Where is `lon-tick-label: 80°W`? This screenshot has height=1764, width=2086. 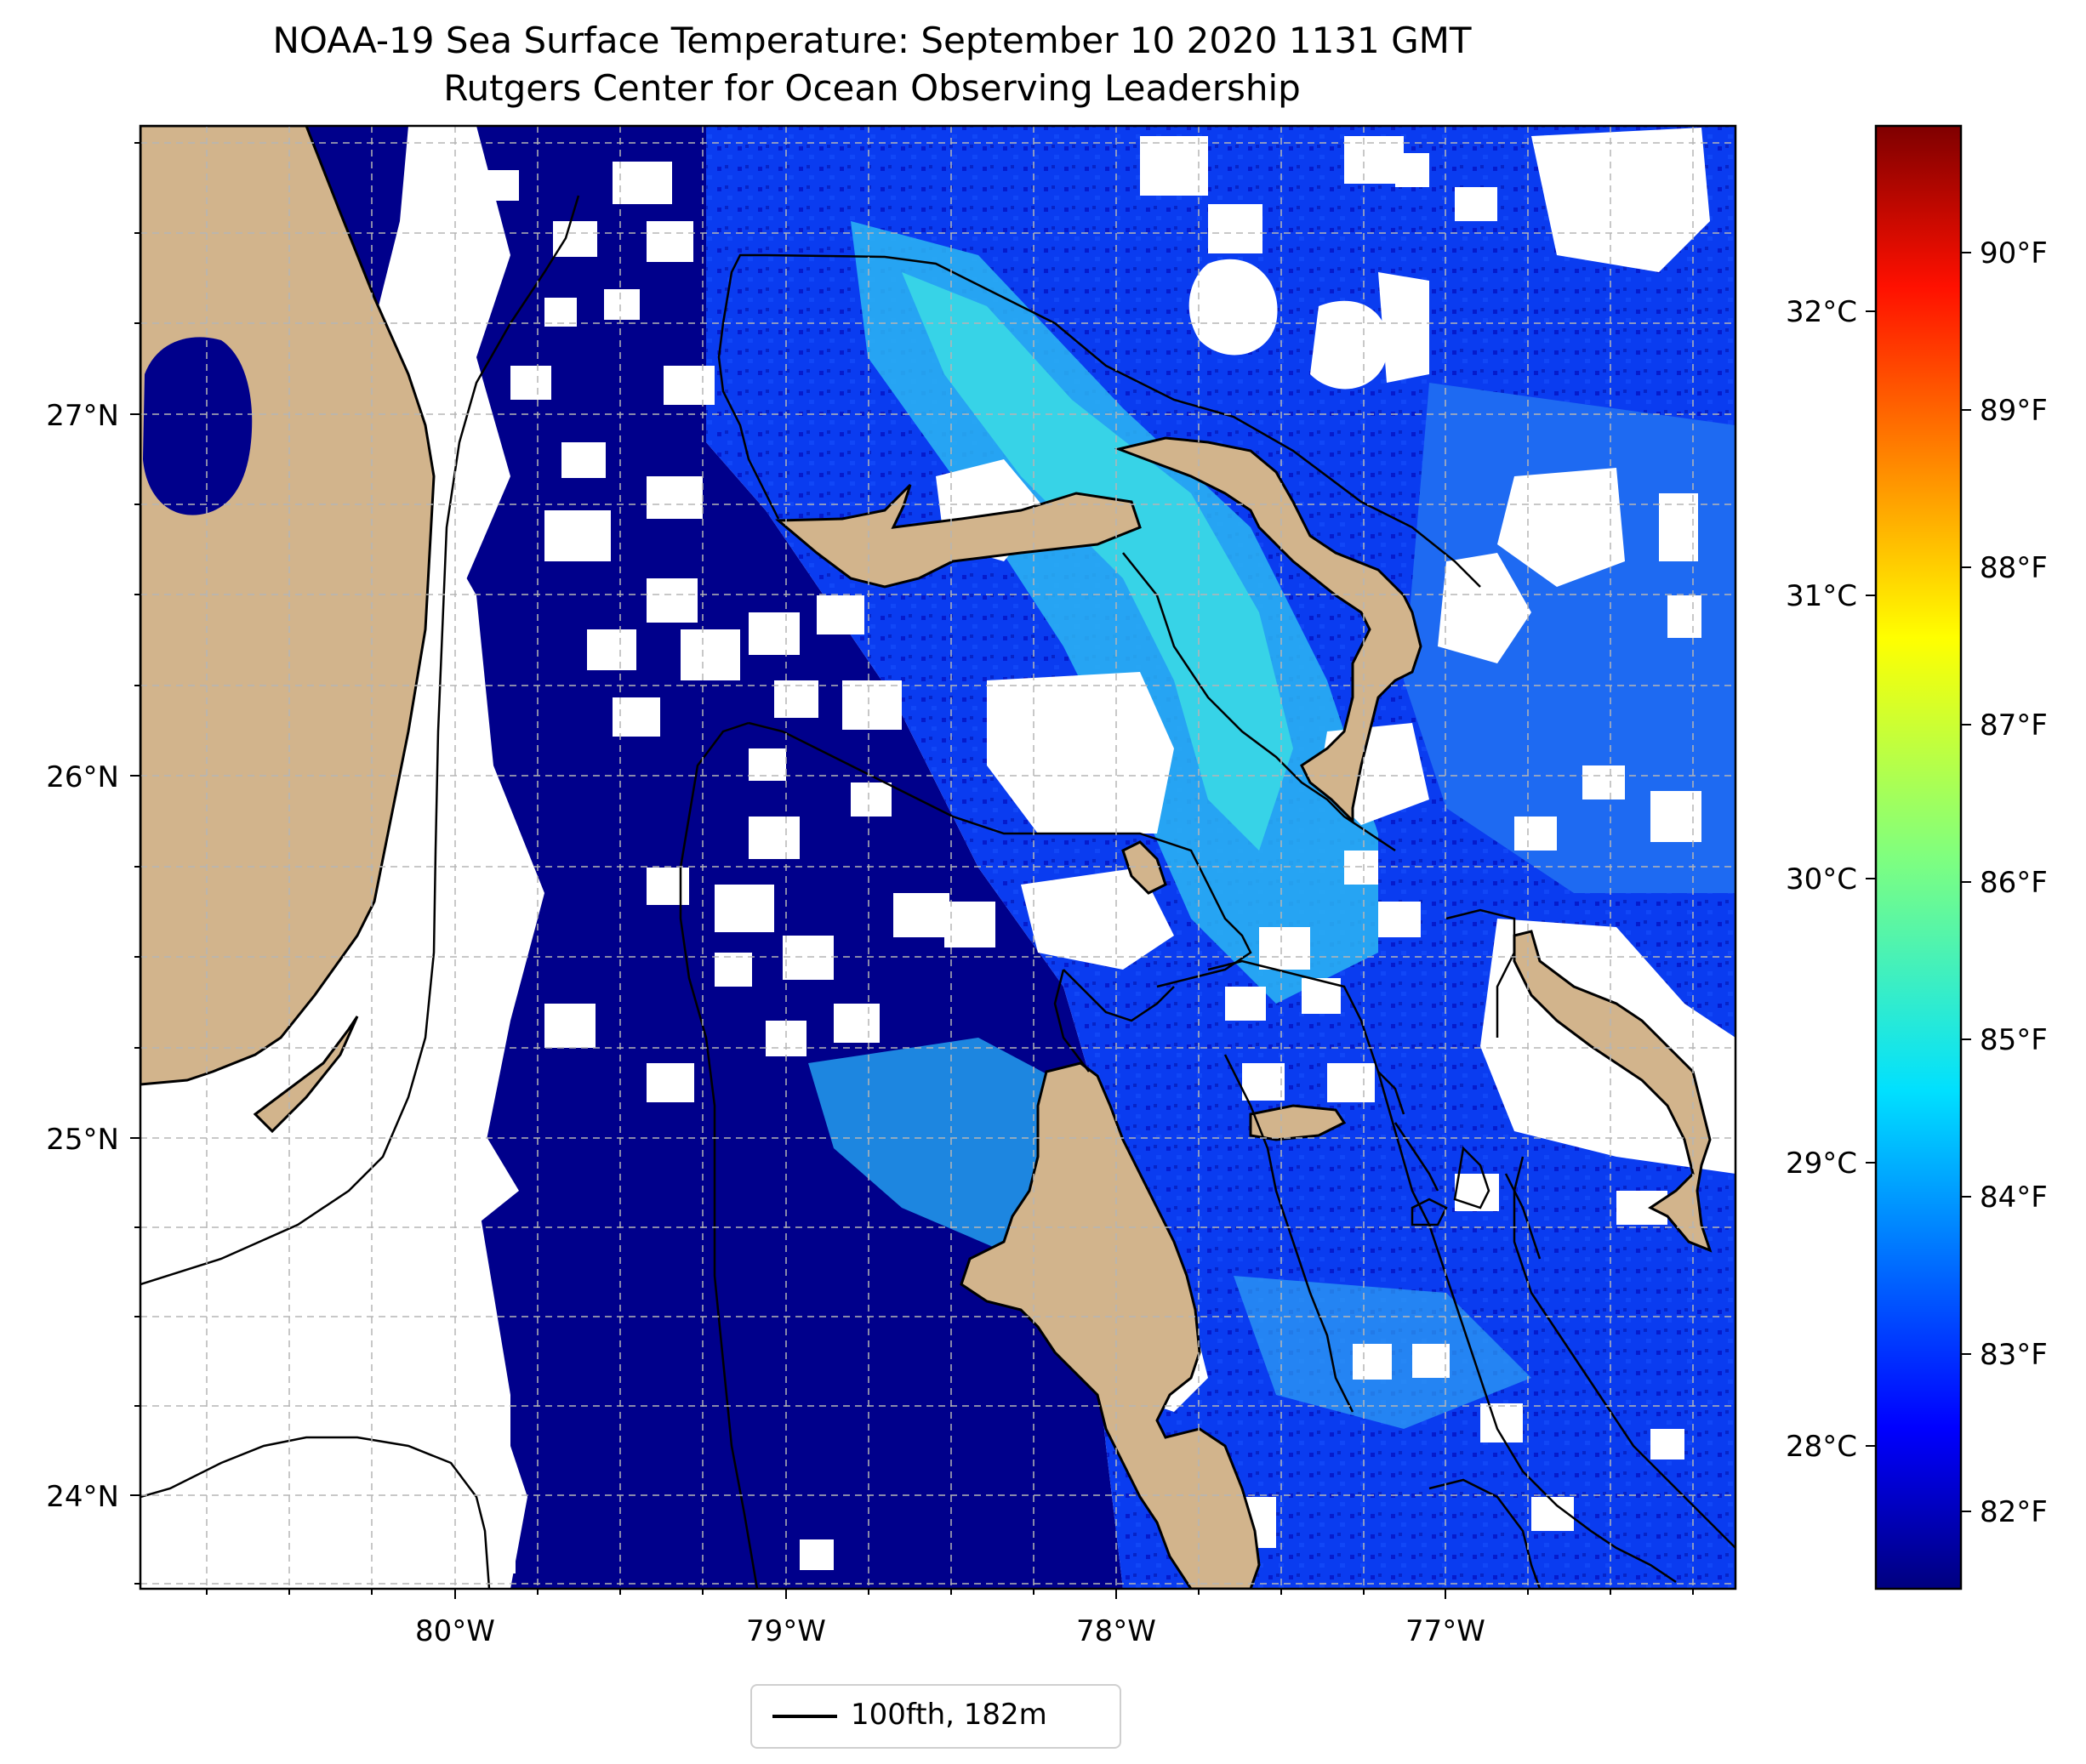
lon-tick-label: 80°W is located at coordinates (455, 1631).